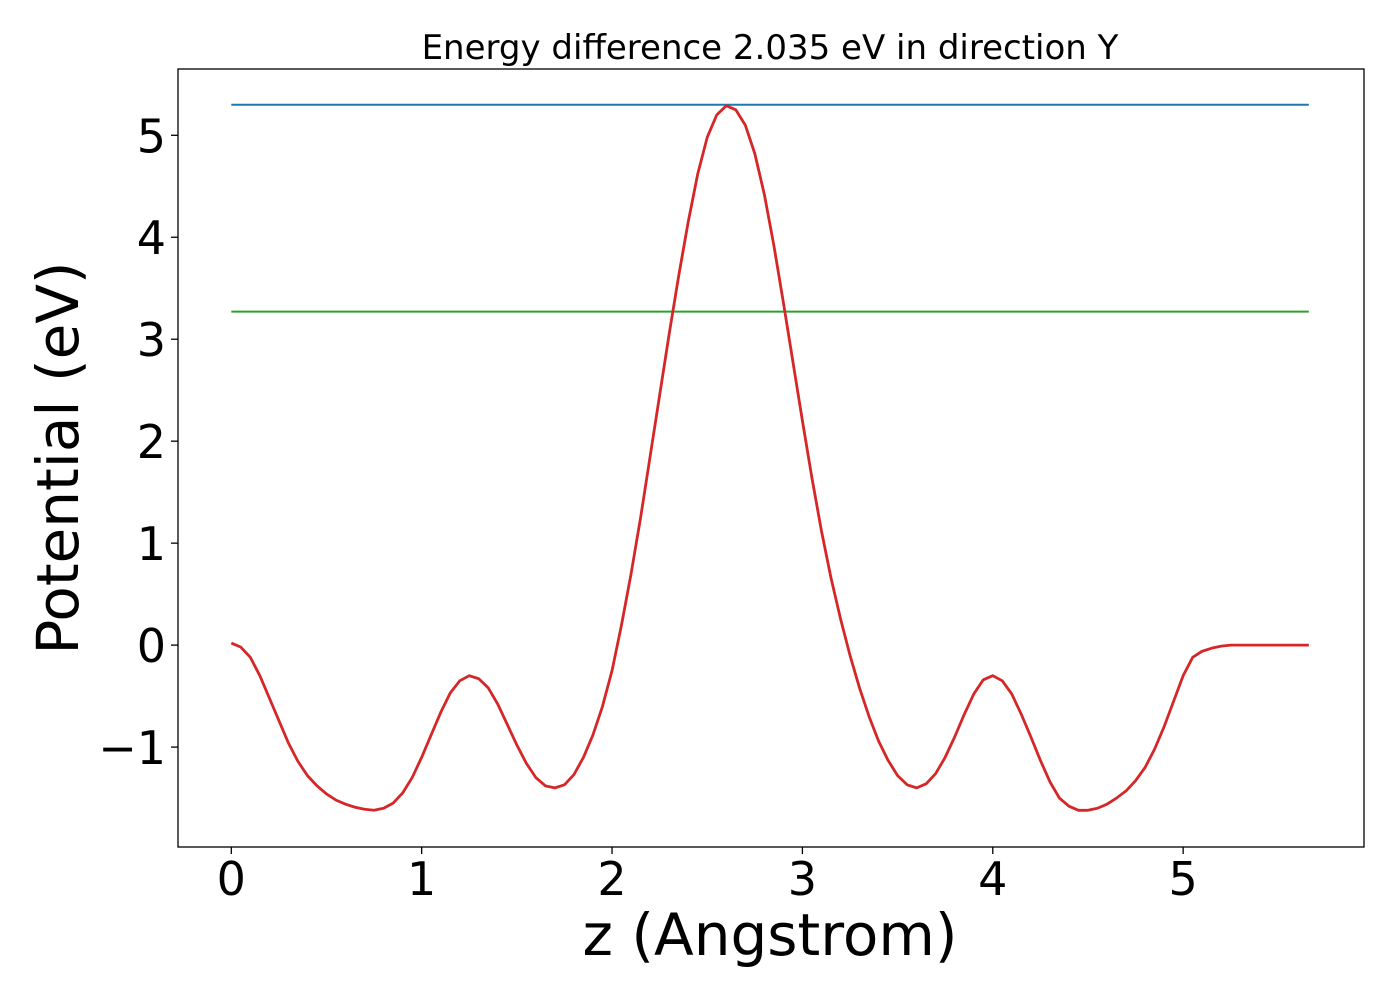  Describe the element at coordinates (151, 544) in the screenshot. I see `y-tick-label: 1` at that location.